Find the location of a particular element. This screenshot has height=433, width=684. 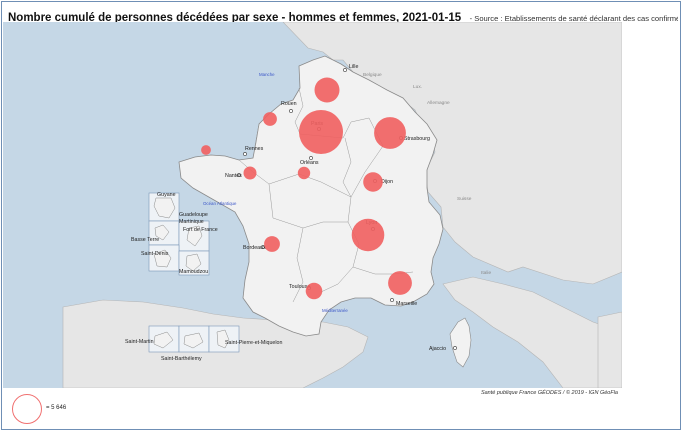

city-label: Marseille is located at coordinates (406, 304).